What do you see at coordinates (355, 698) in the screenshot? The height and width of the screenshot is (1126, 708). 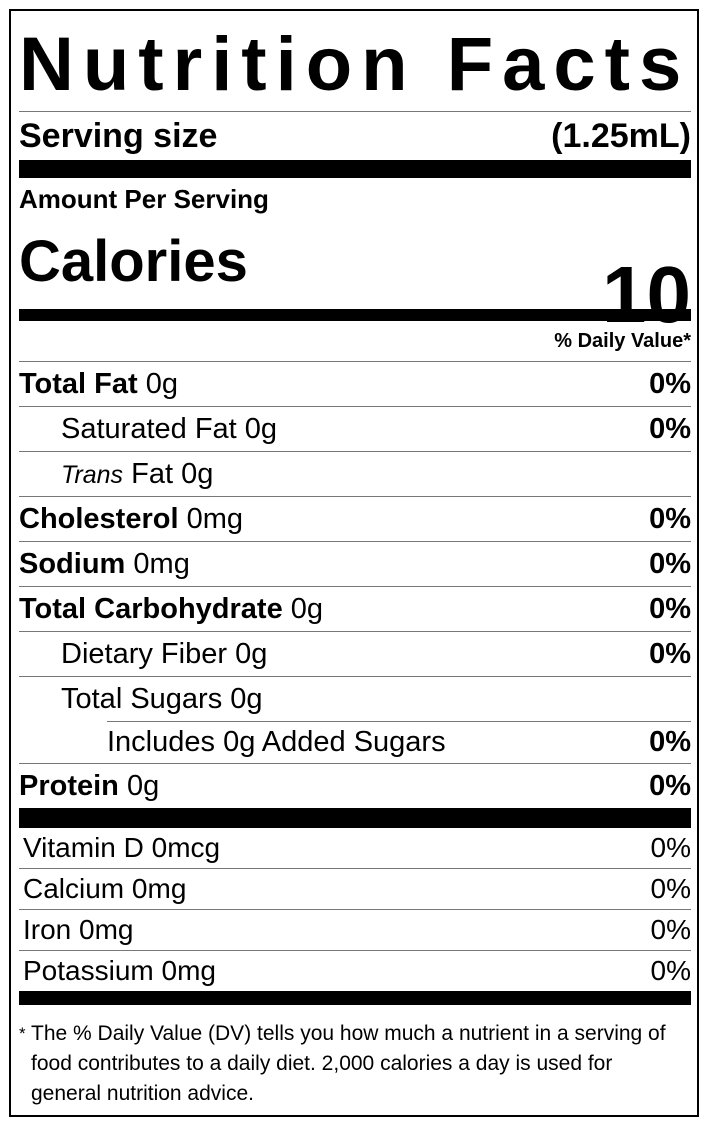 I see `nutrient-row: Total Sugars 0g` at bounding box center [355, 698].